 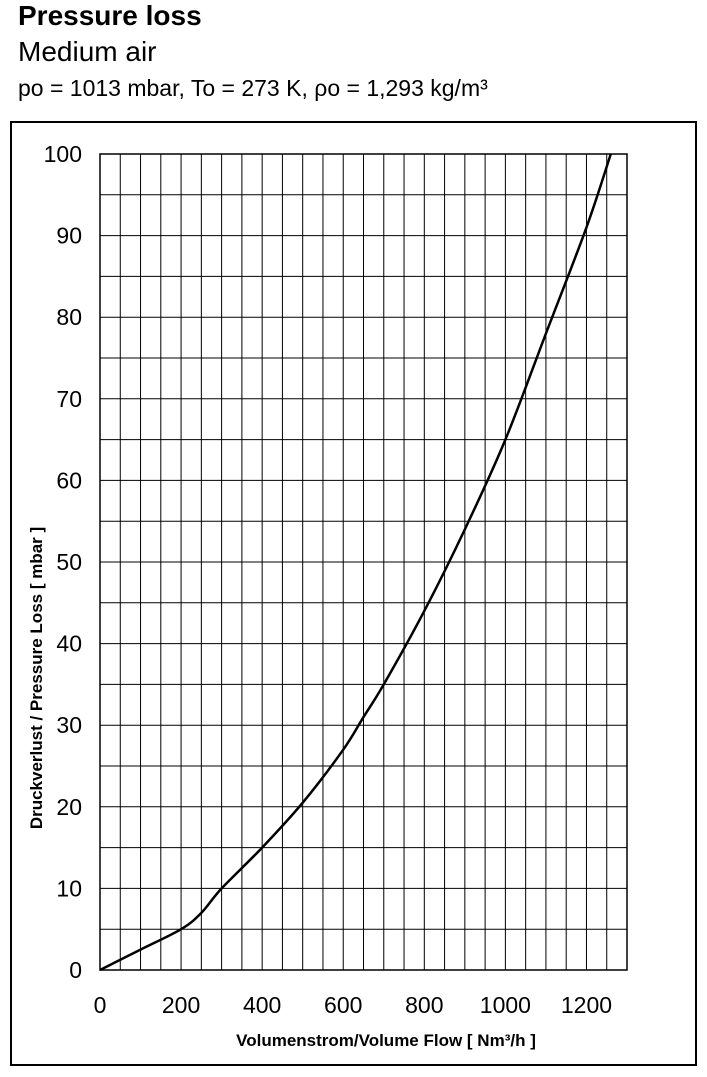 I want to click on y-tick-label: 100, so click(x=63, y=154).